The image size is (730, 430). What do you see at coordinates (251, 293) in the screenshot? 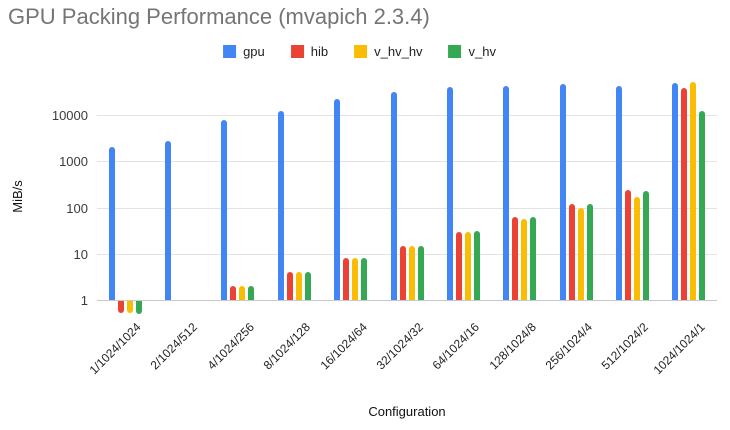
I see `bar-v_hv-4/1024/256` at bounding box center [251, 293].